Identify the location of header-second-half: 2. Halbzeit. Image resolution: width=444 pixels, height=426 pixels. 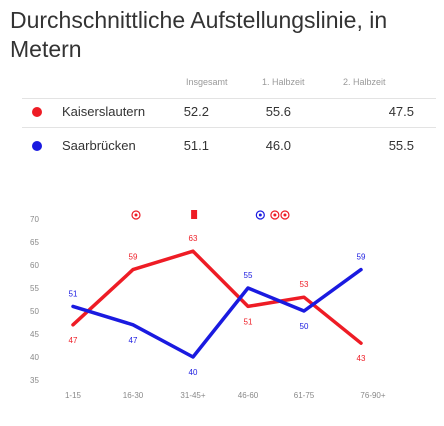
(364, 82).